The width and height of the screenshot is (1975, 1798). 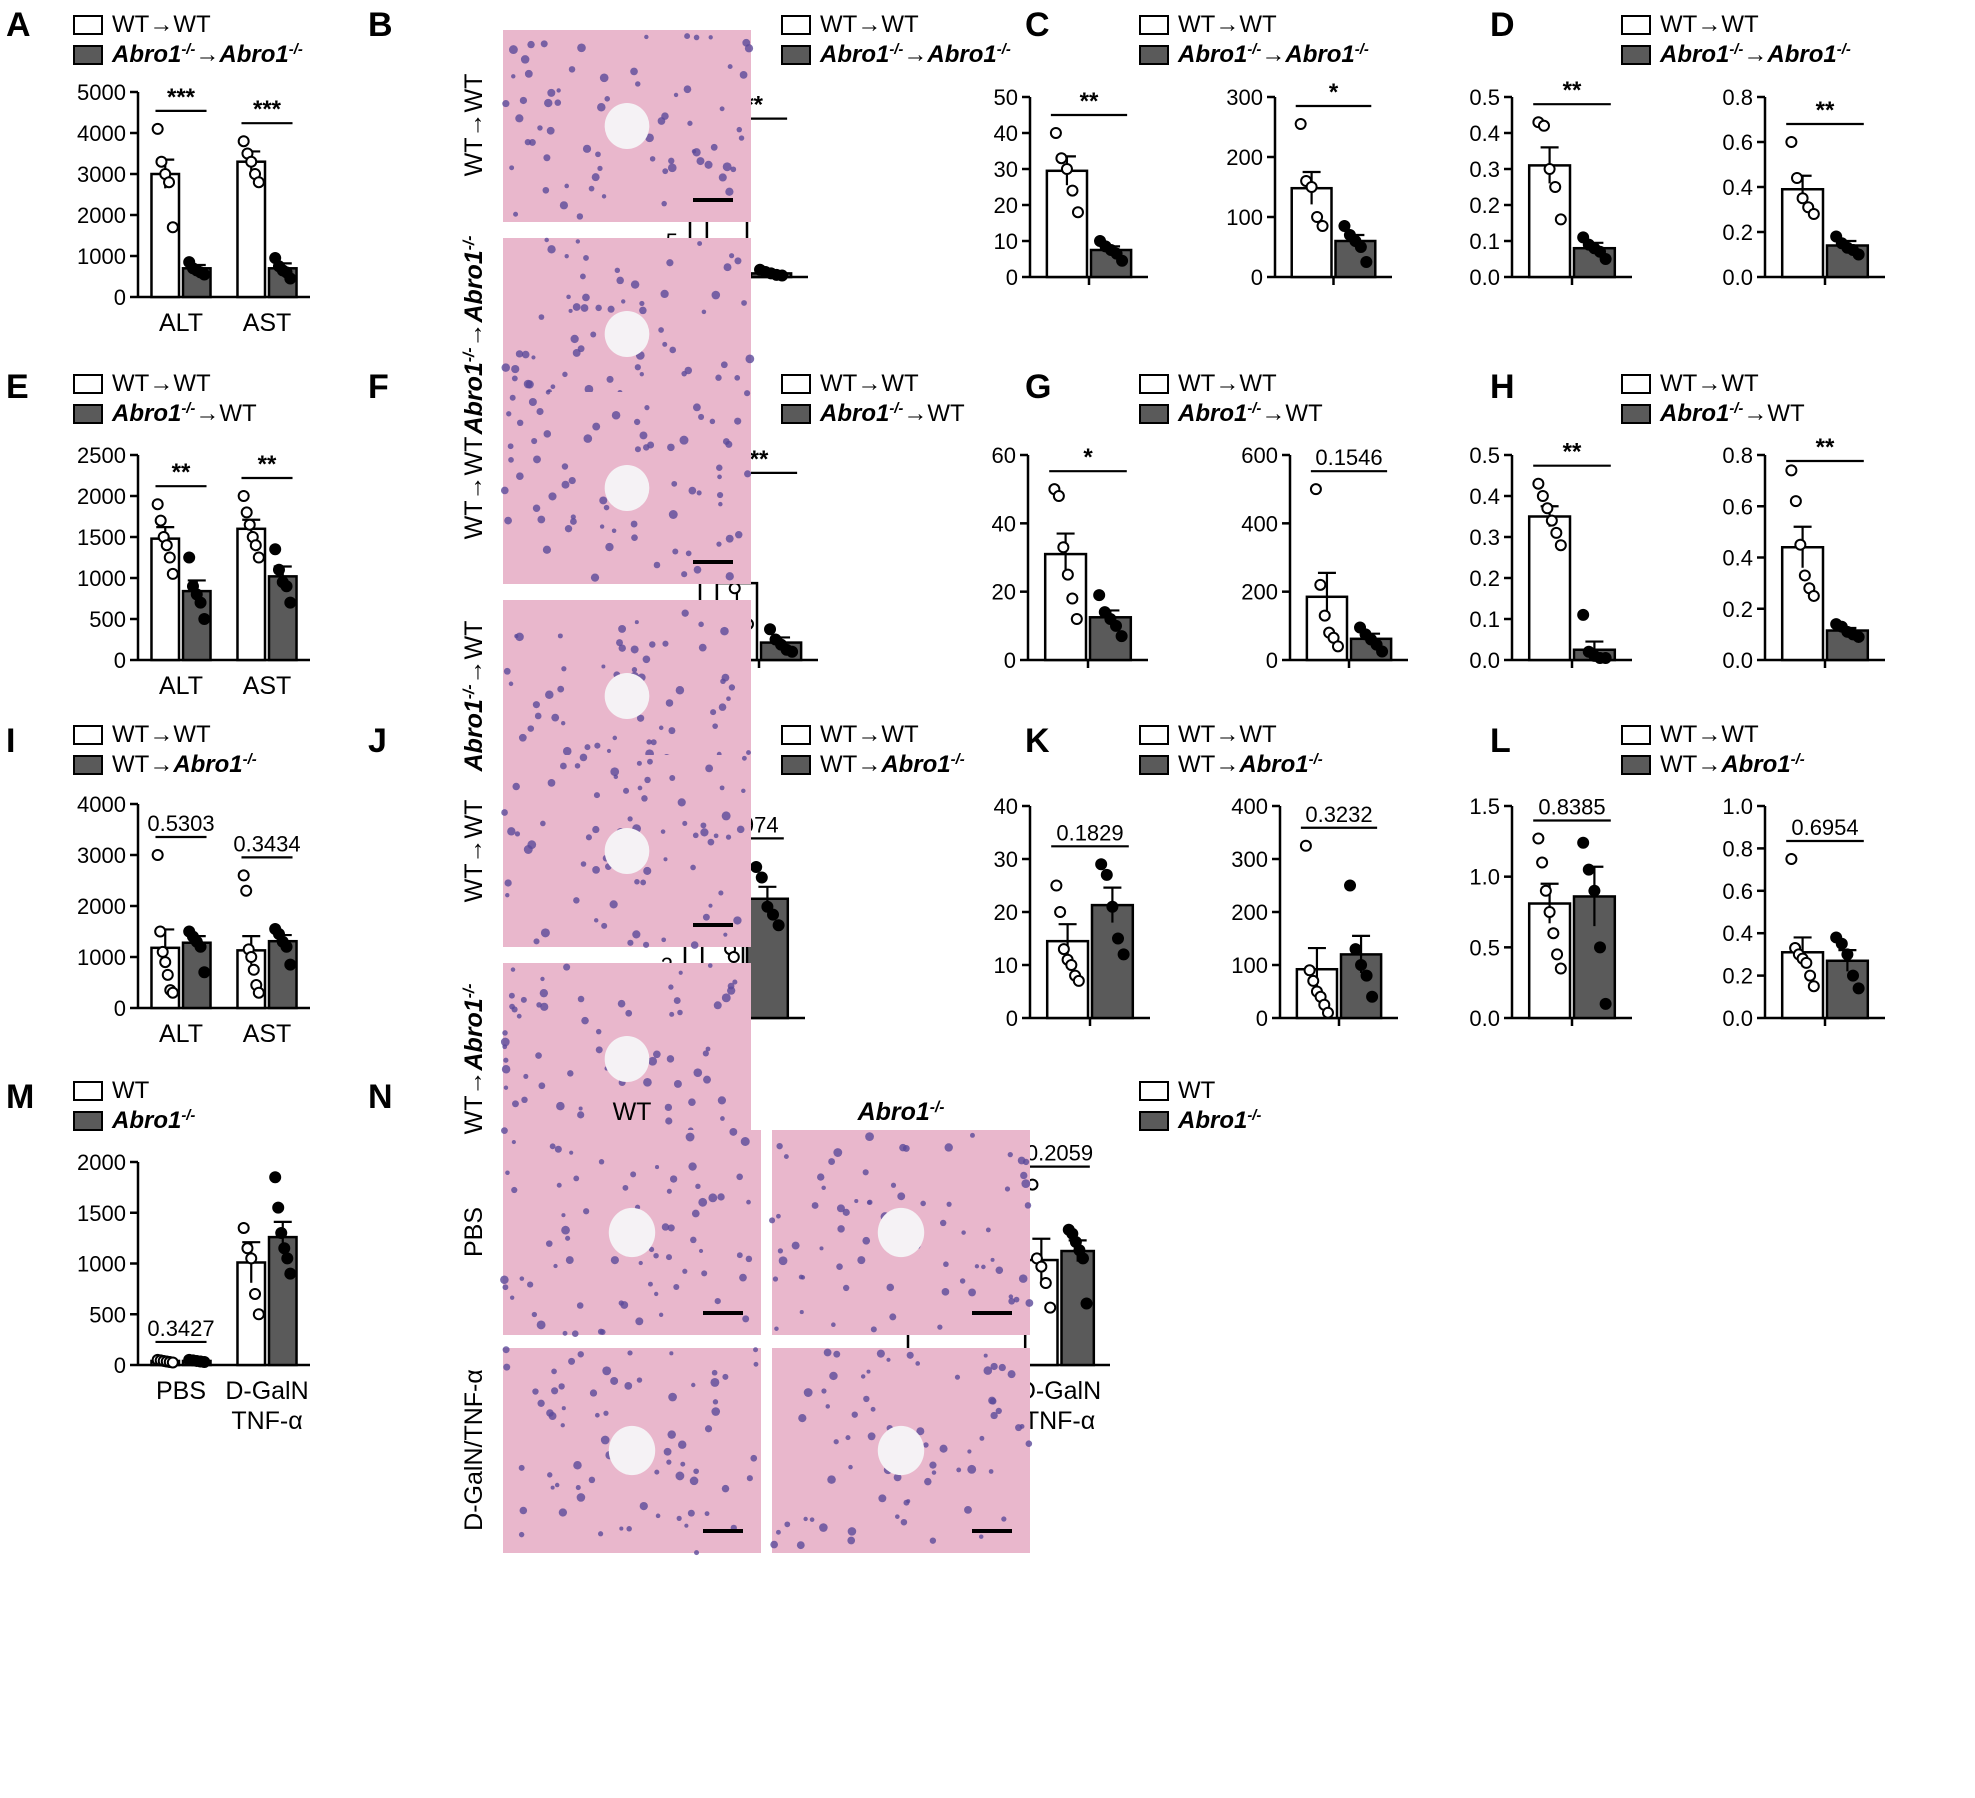 I want to click on significance-label: 0.3427, so click(x=180, y=1328).